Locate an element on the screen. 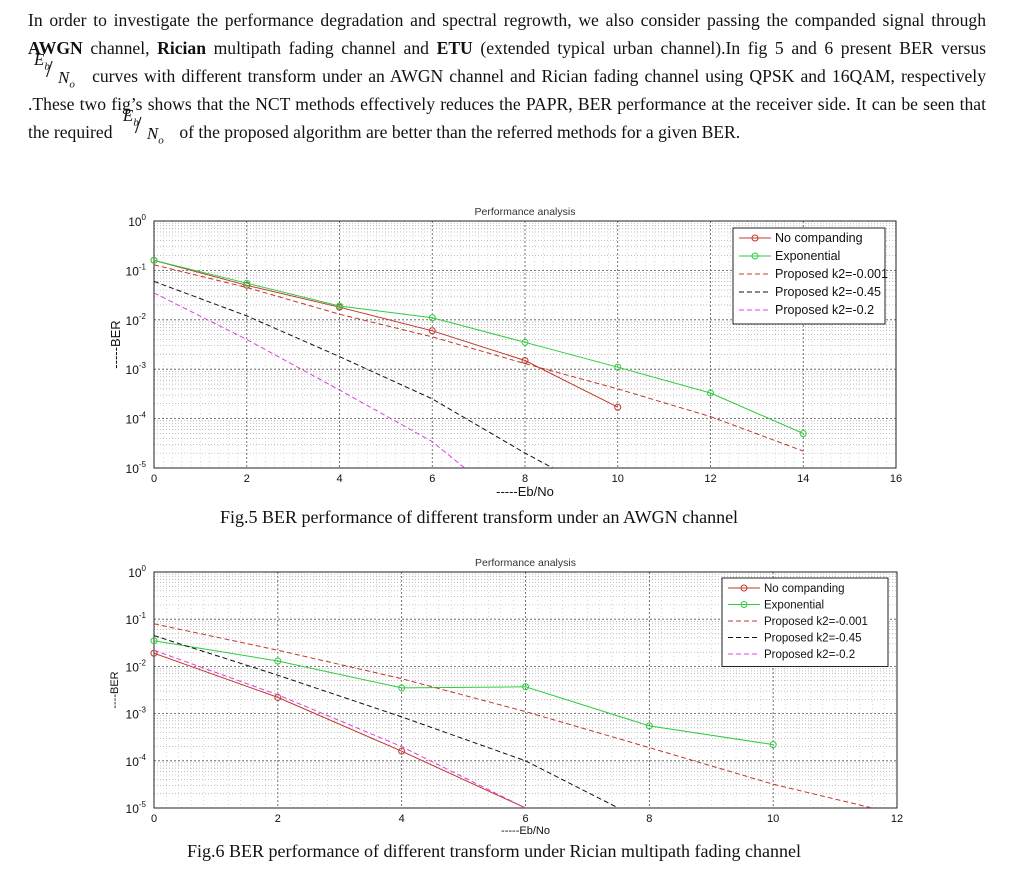 The width and height of the screenshot is (1024, 870). series-line-no-companding is located at coordinates (340, 730).